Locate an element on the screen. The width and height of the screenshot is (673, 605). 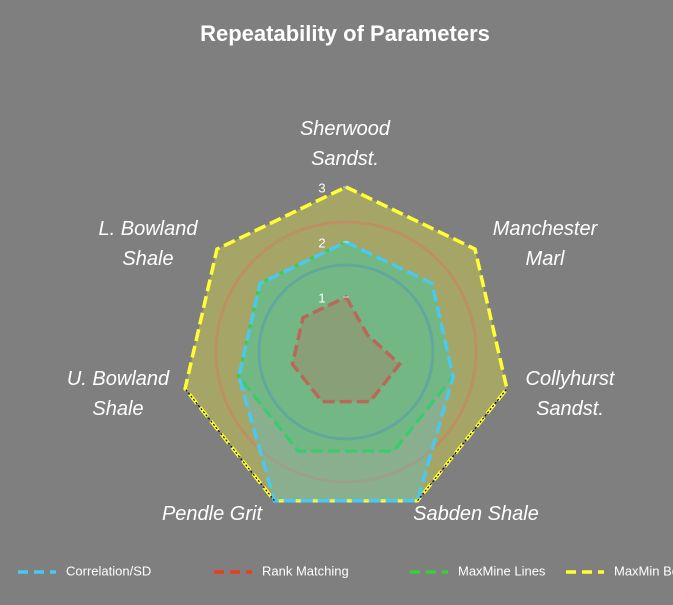
category-label: Sabden Shale is located at coordinates (476, 514).